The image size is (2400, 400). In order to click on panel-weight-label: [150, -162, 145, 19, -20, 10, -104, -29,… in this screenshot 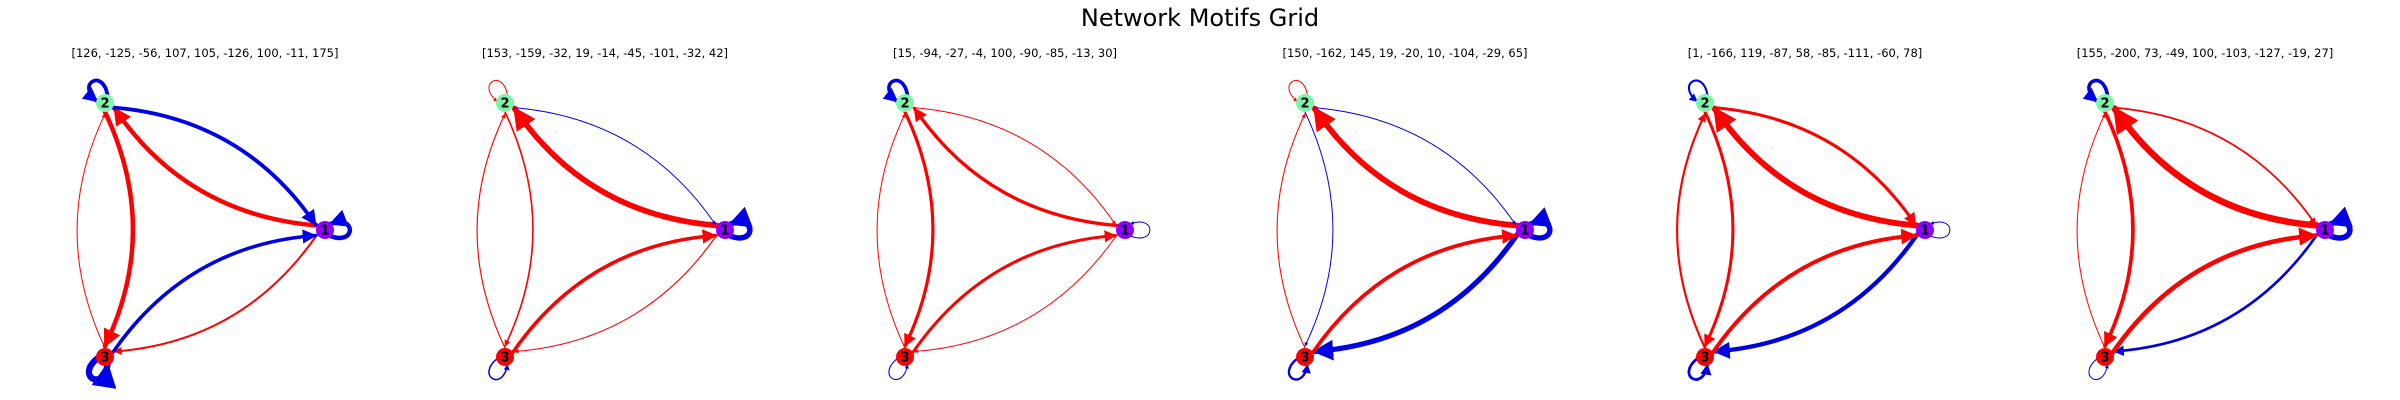, I will do `click(1404, 53)`.